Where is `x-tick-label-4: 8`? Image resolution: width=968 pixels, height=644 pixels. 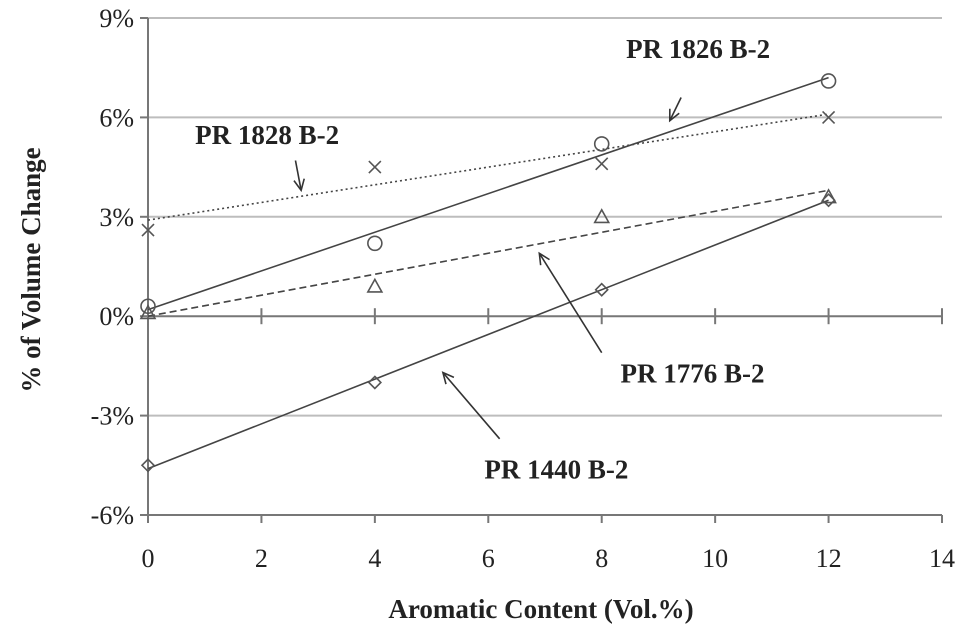
x-tick-label-4: 8 is located at coordinates (601, 558).